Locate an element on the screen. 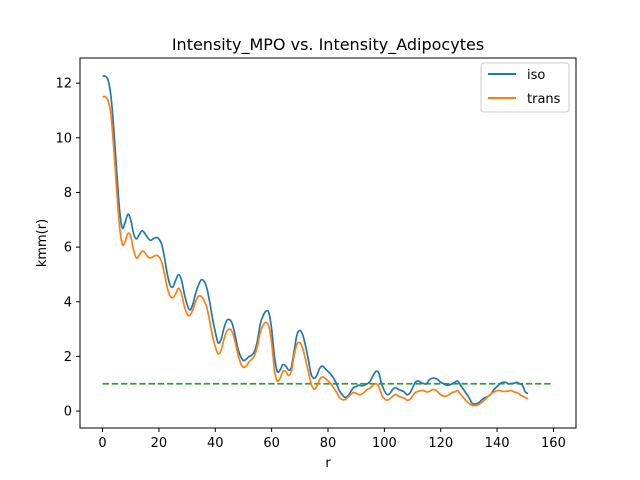 This screenshot has height=480, width=640. x-tick-label: 0 is located at coordinates (102, 443).